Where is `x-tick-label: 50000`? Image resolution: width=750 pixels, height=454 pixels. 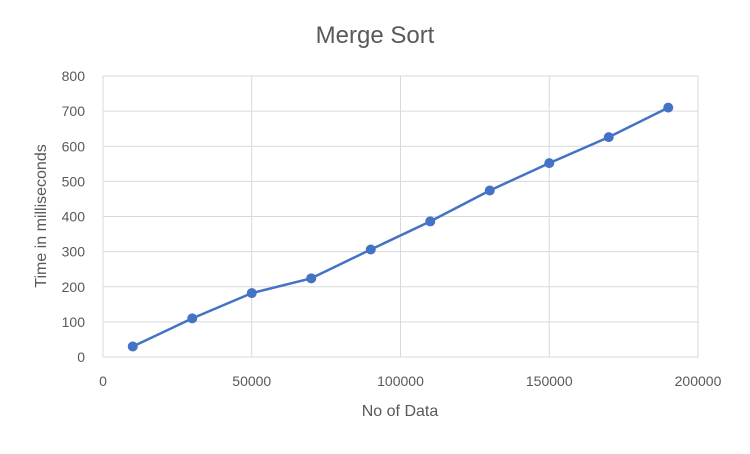 x-tick-label: 50000 is located at coordinates (251, 381).